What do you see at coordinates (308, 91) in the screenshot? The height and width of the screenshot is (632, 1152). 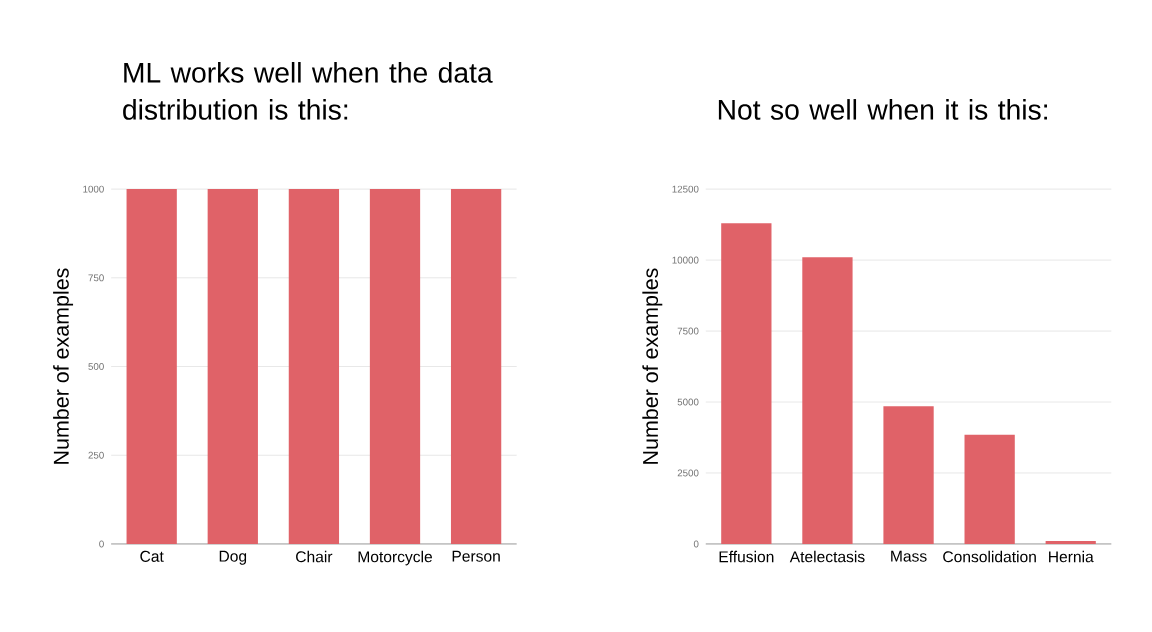 I see `chart-title: ML works well when the data distribution is this:` at bounding box center [308, 91].